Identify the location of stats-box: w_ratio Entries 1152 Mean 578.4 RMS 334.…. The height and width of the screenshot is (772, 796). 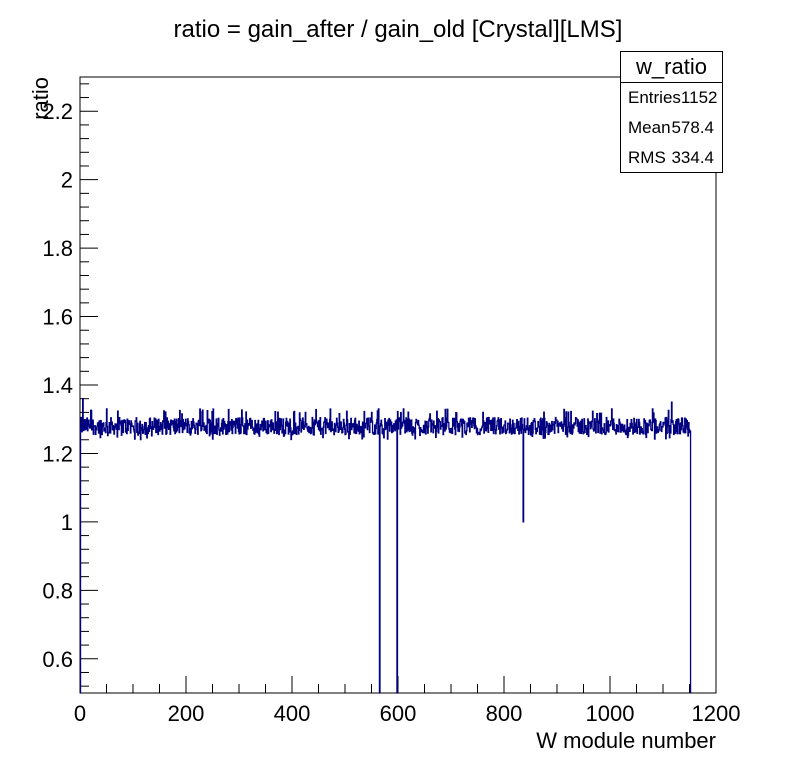
(671, 112).